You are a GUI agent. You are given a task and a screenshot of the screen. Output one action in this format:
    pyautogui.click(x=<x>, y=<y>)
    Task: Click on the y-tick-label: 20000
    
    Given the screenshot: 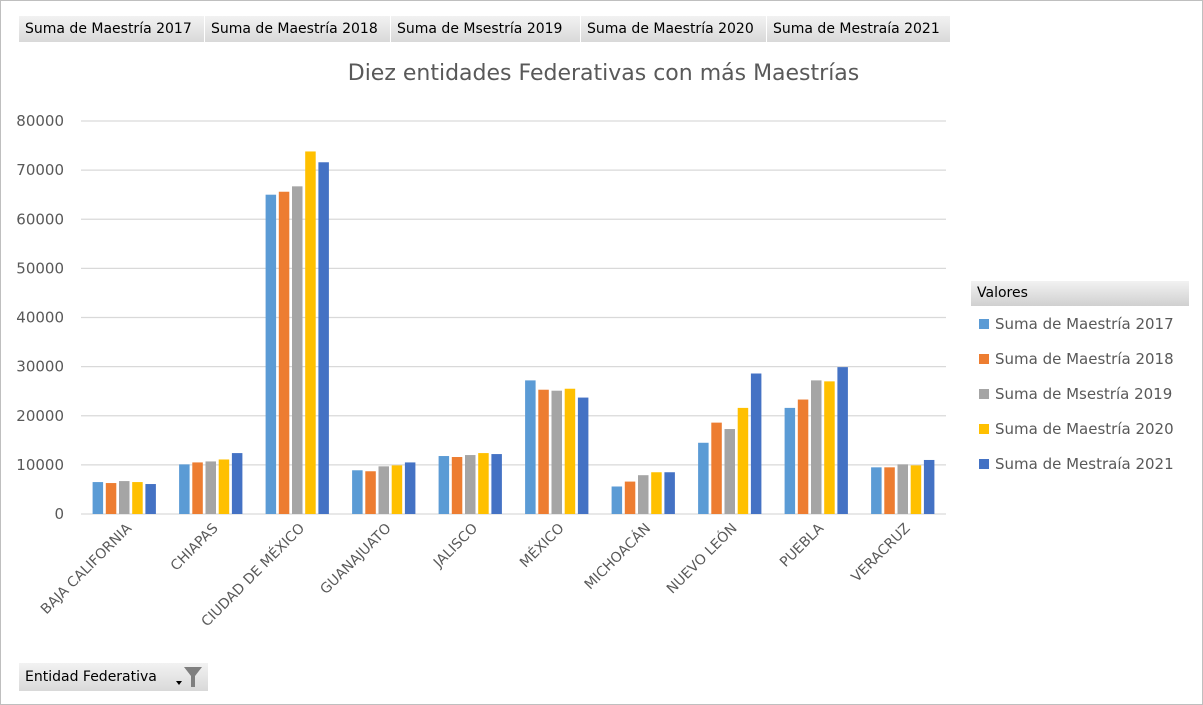 What is the action you would take?
    pyautogui.click(x=40, y=416)
    